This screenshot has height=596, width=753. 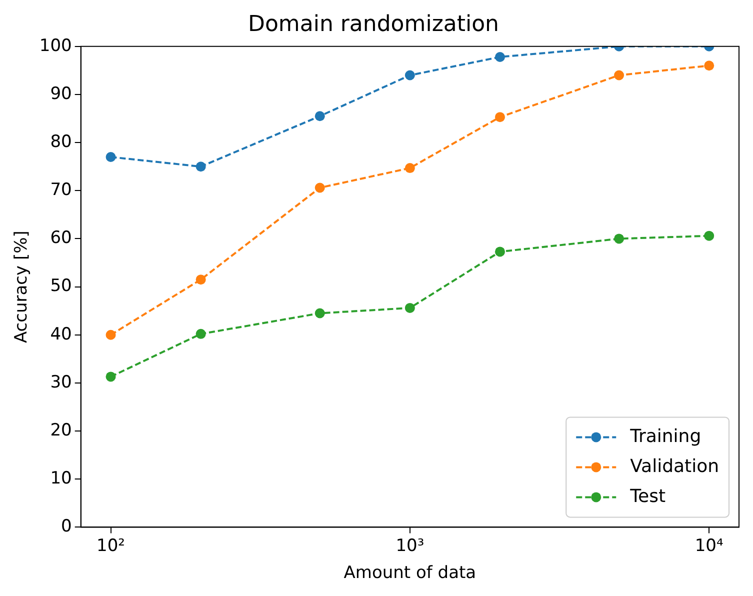 I want to click on y-tick-label: 60, so click(x=61, y=238).